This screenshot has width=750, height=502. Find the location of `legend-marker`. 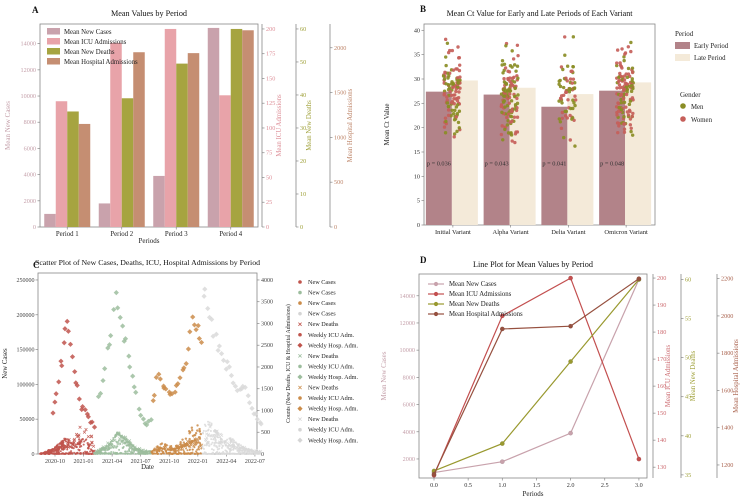

legend-marker is located at coordinates (300, 429).